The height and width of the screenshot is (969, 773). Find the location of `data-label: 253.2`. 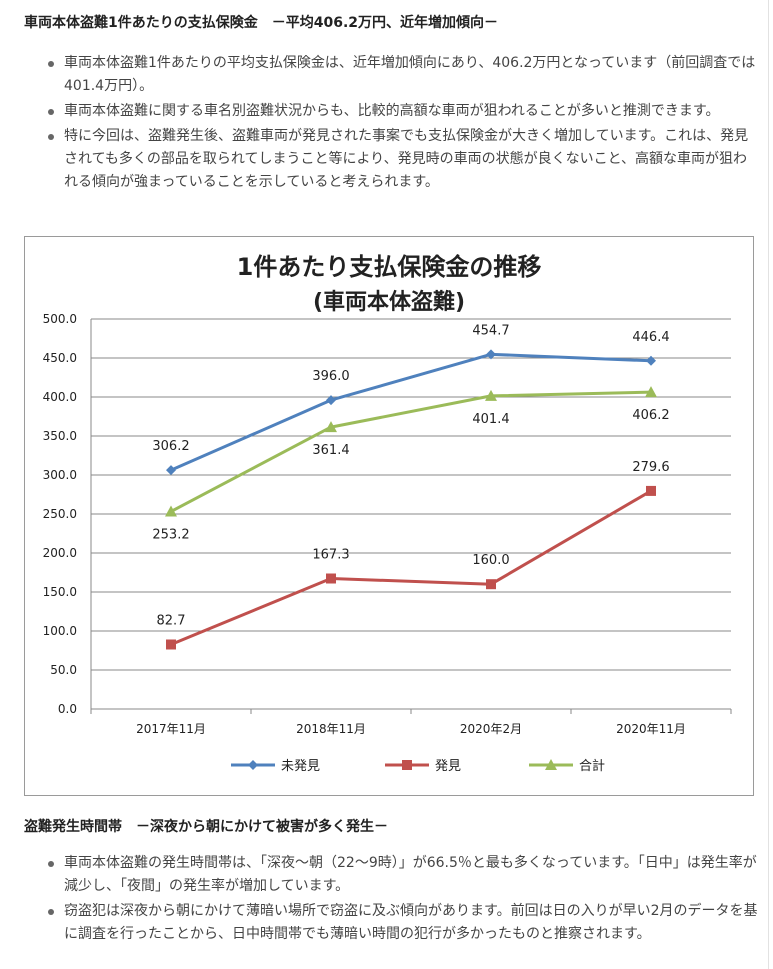

data-label: 253.2 is located at coordinates (170, 535).